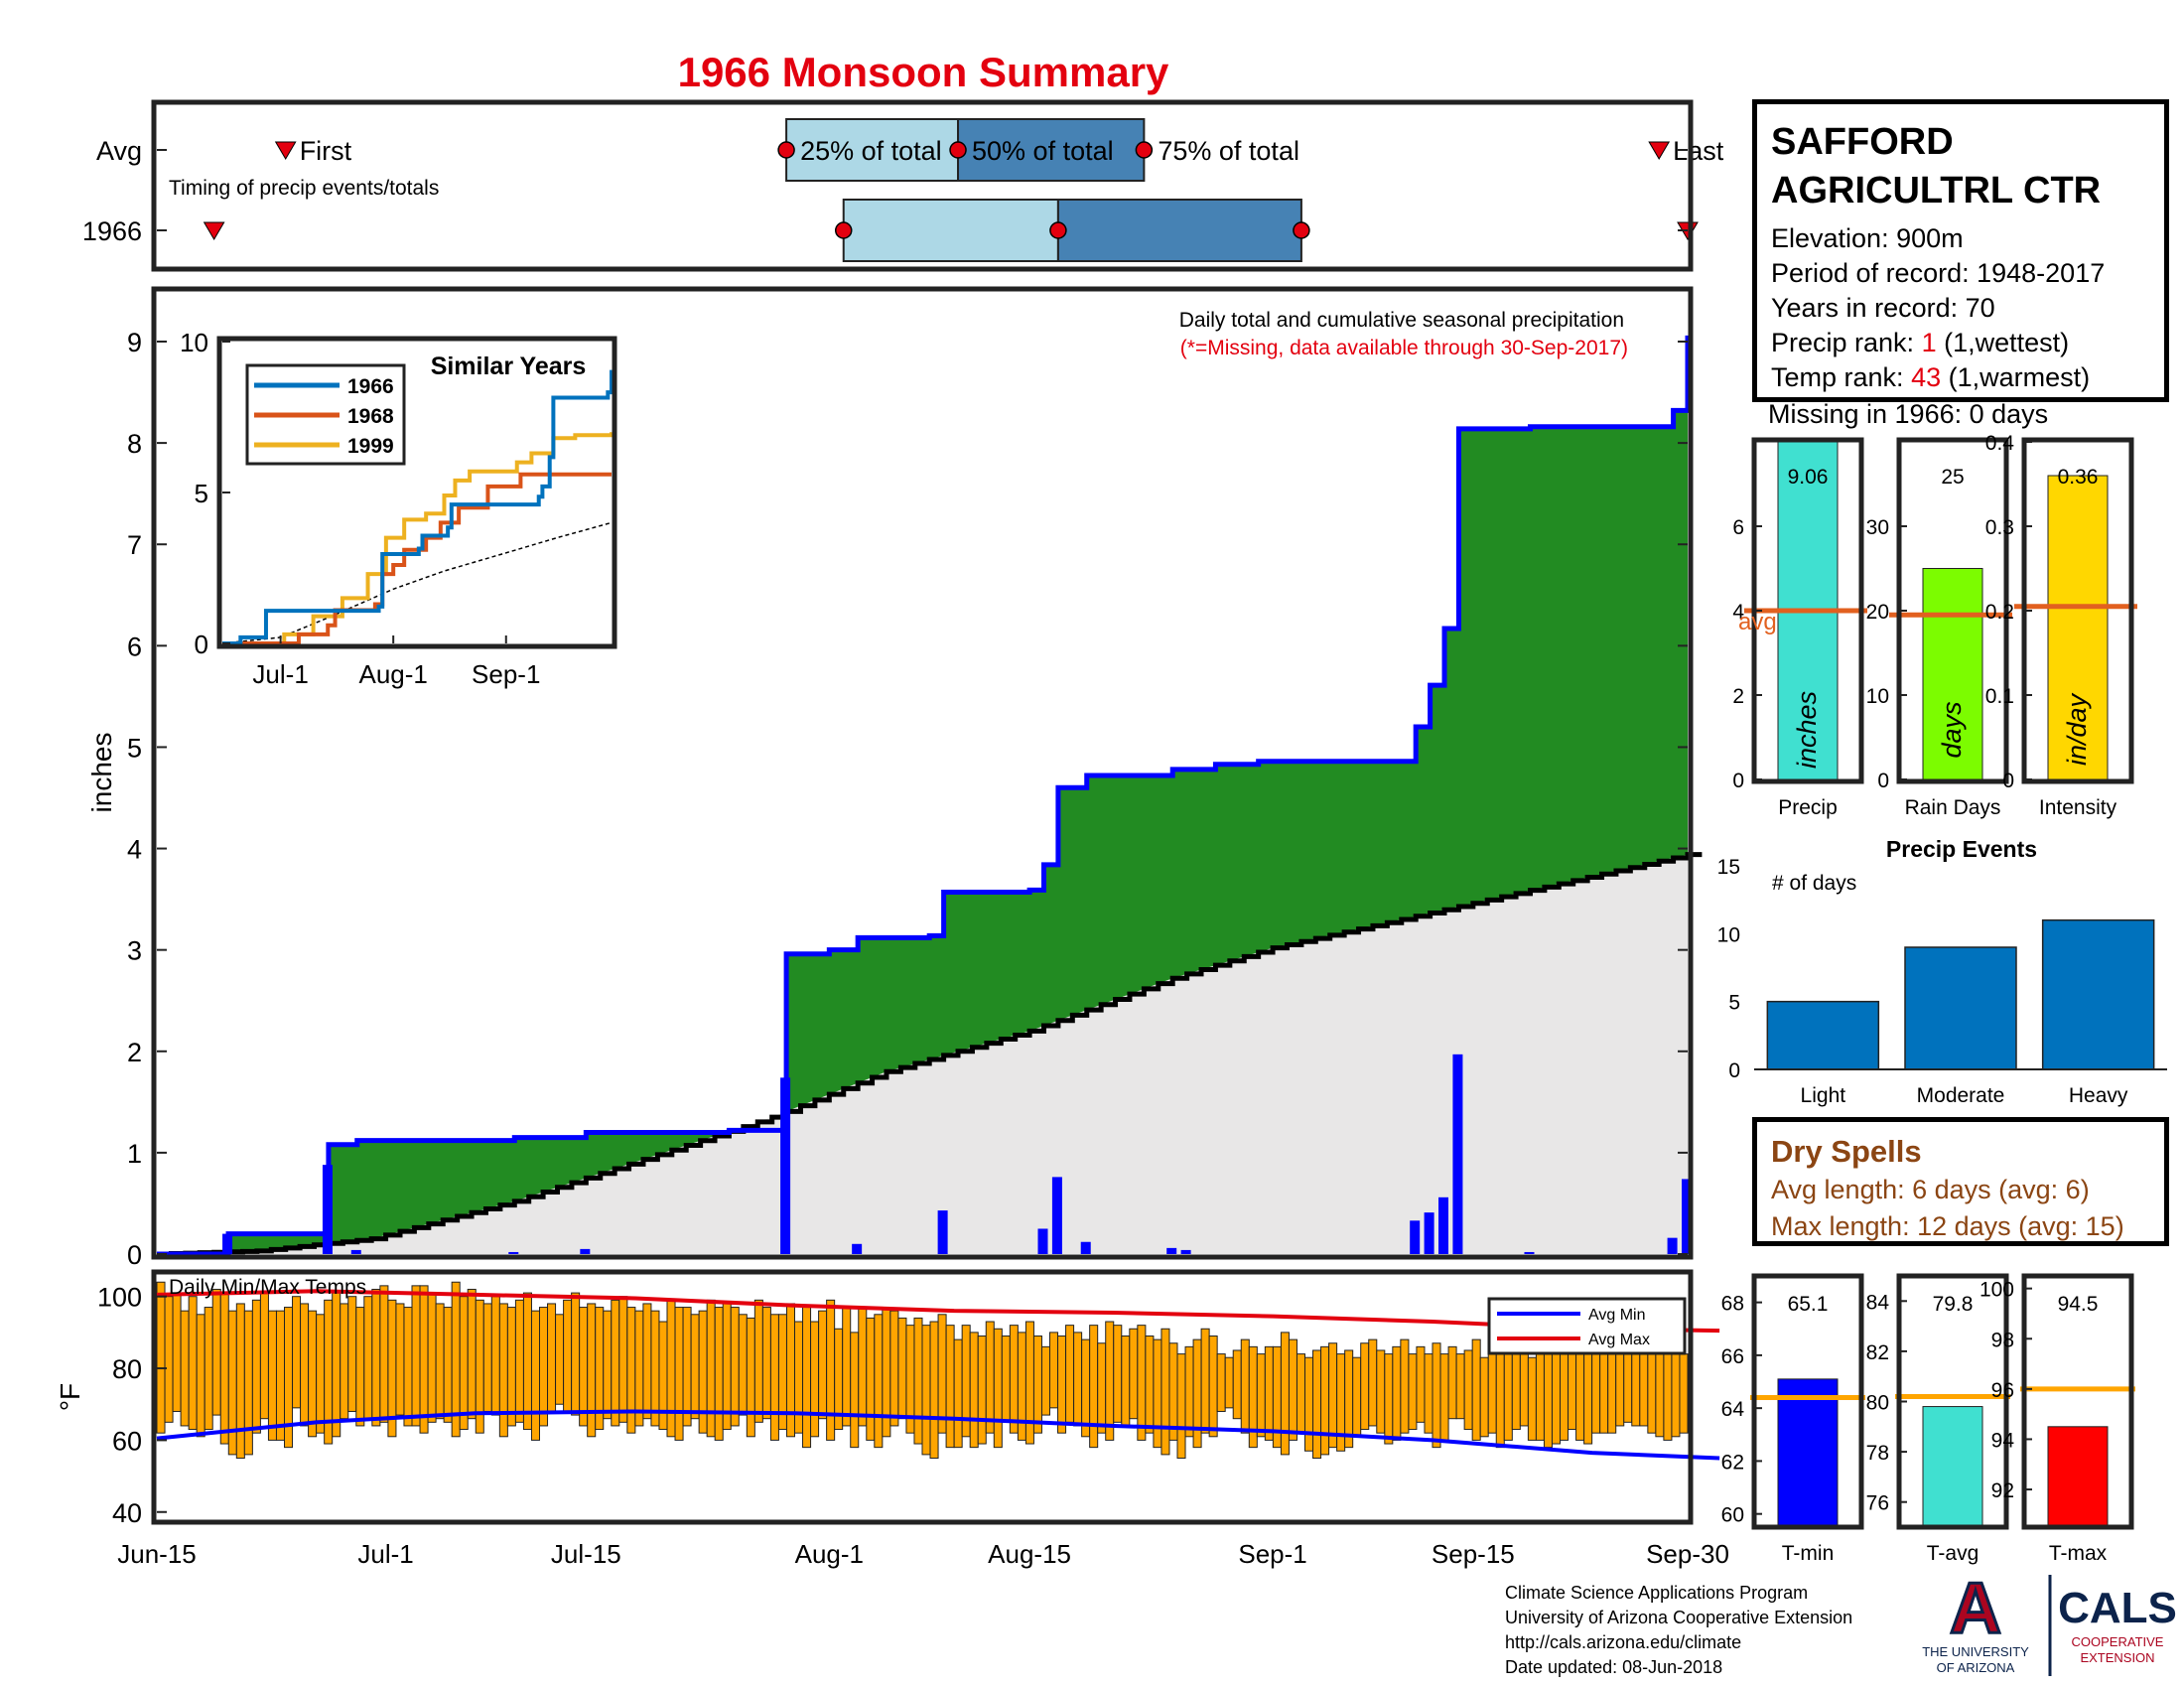 The height and width of the screenshot is (1688, 2184). I want to click on temp-total-y-tick-label: 68, so click(1732, 1304).